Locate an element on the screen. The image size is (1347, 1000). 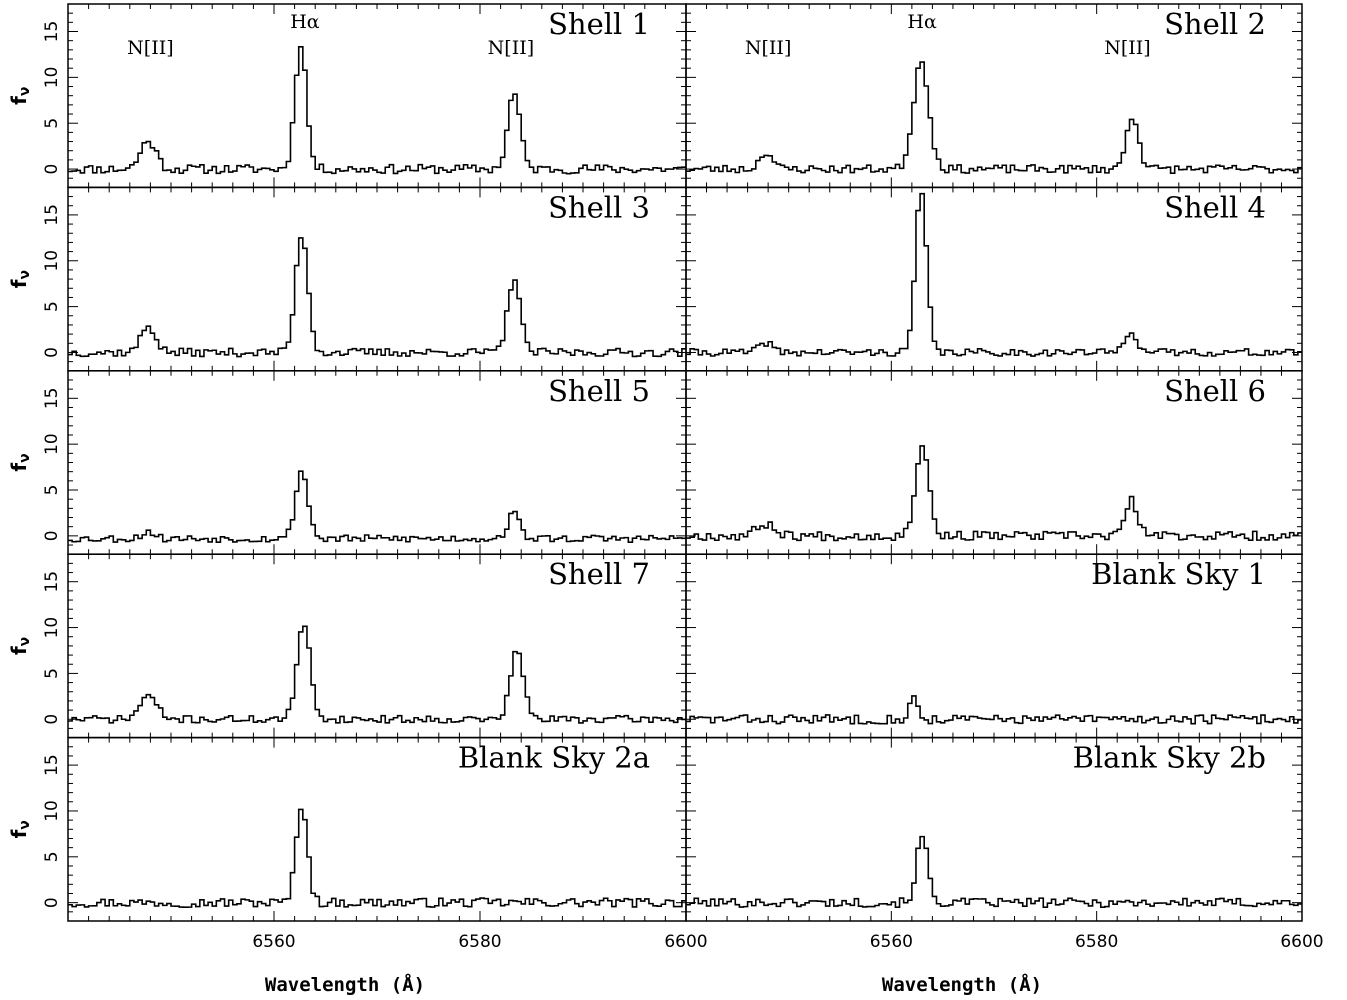
spectrum-panel: Shell 2 N[II] Hα N[II] is located at coordinates (994, 96).